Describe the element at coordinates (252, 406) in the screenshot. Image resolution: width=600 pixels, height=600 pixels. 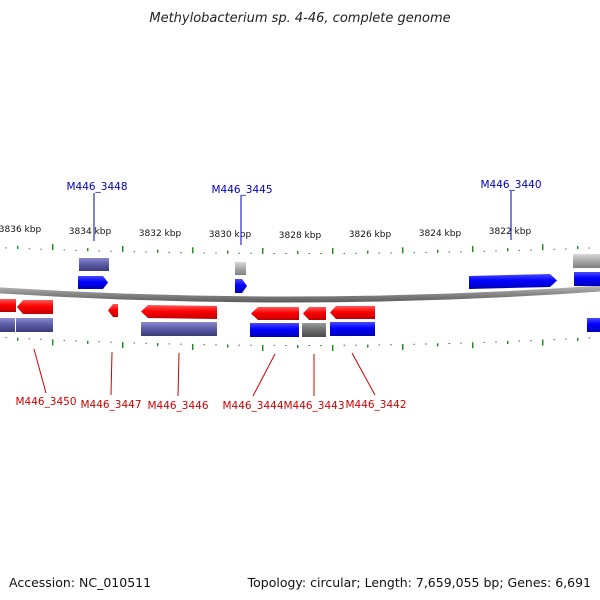
I see `gene-label-M446_3444: M446_3444` at that location.